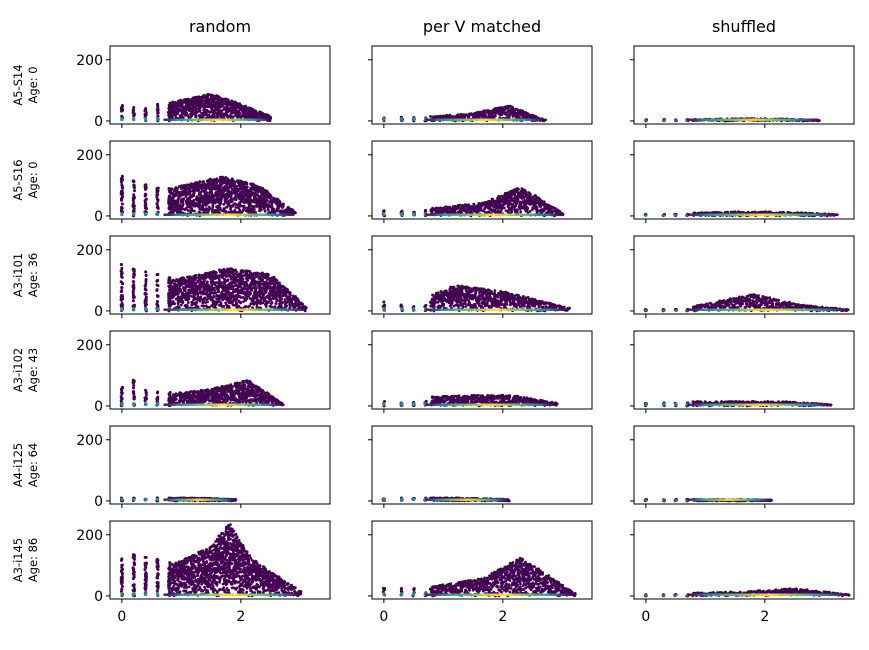  I want to click on panel-r1-c2, so click(742, 181).